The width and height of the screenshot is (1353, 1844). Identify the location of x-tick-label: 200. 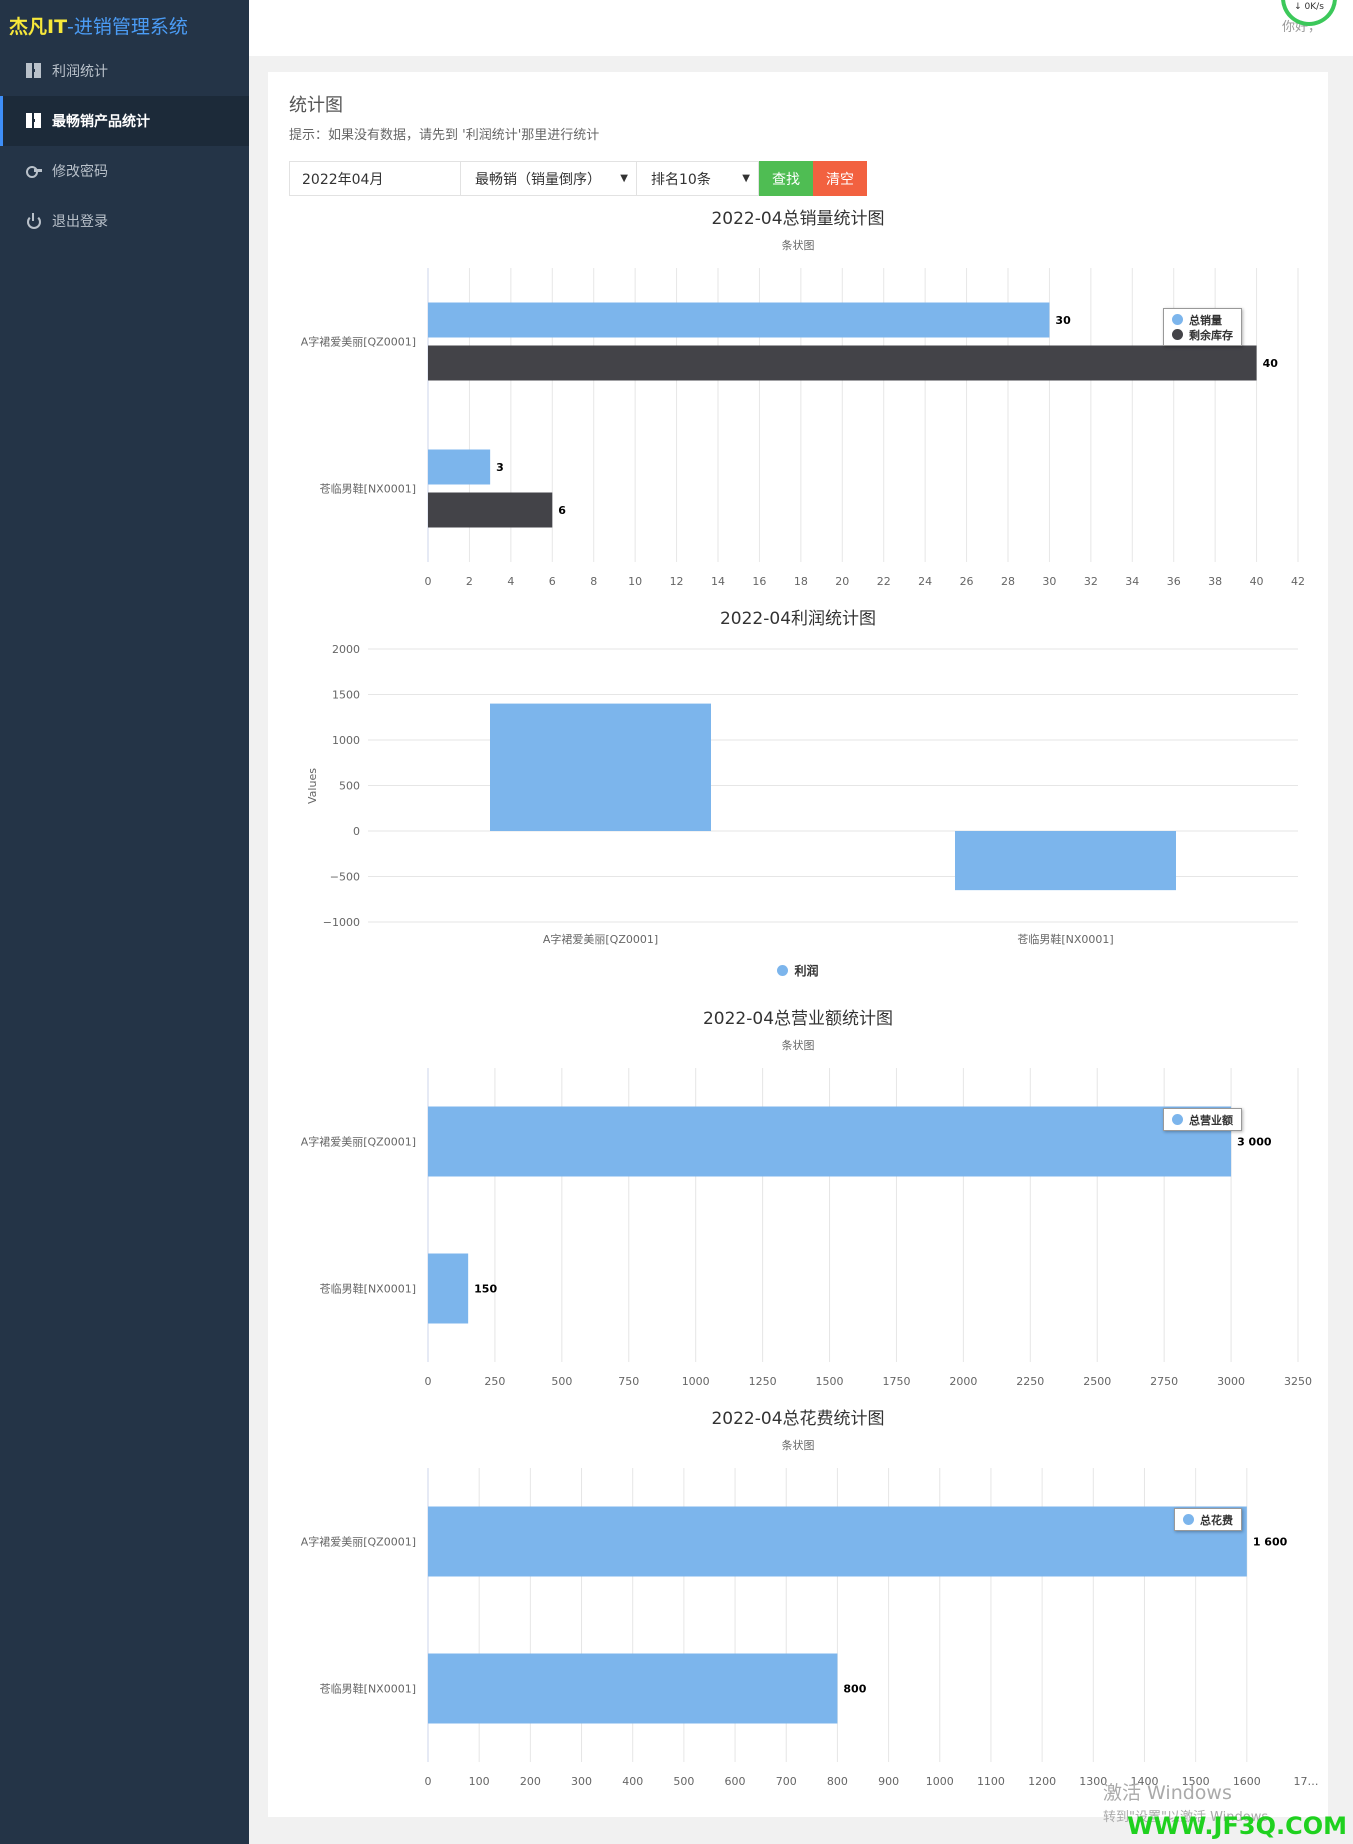
(530, 1781).